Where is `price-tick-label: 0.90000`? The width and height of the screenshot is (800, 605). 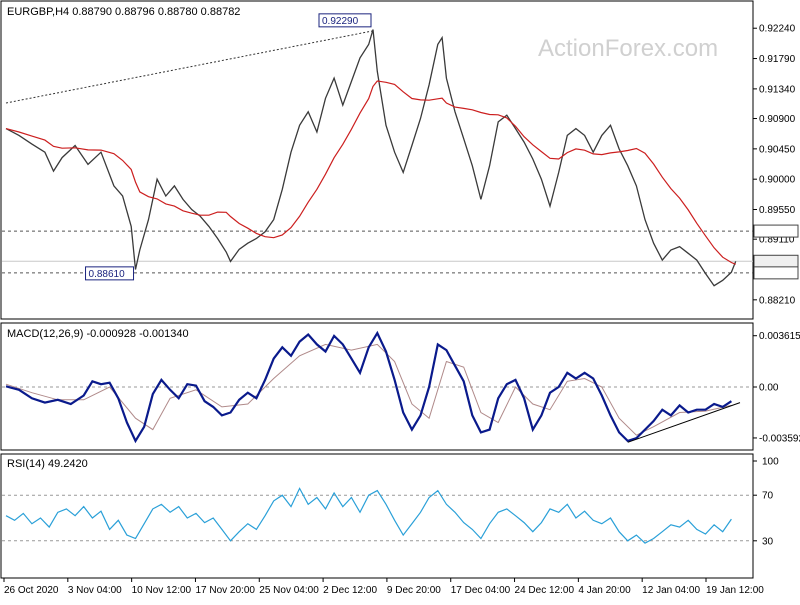 price-tick-label: 0.90000 is located at coordinates (777, 180).